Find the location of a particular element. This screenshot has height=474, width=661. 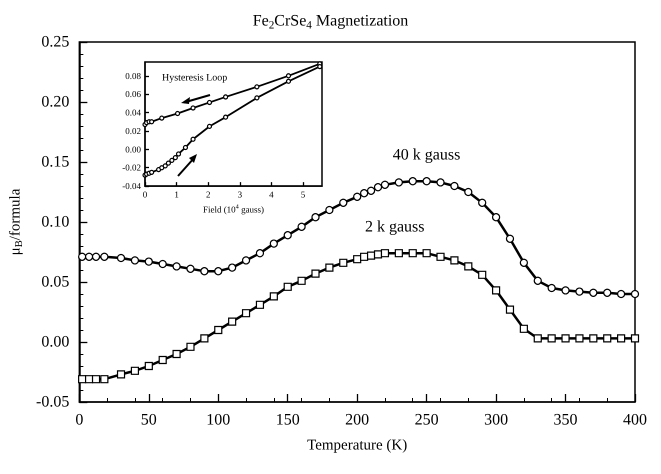

y-tick-label: 0.04 is located at coordinates (133, 113).